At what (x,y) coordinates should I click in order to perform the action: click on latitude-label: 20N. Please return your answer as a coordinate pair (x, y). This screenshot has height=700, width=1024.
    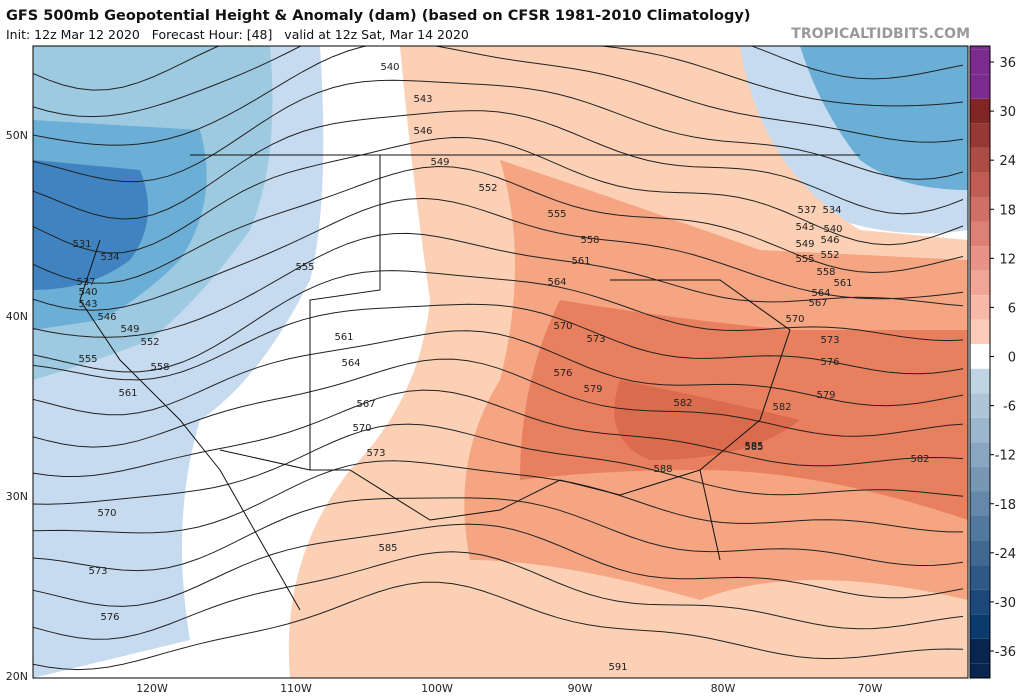
    Looking at the image, I should click on (17, 676).